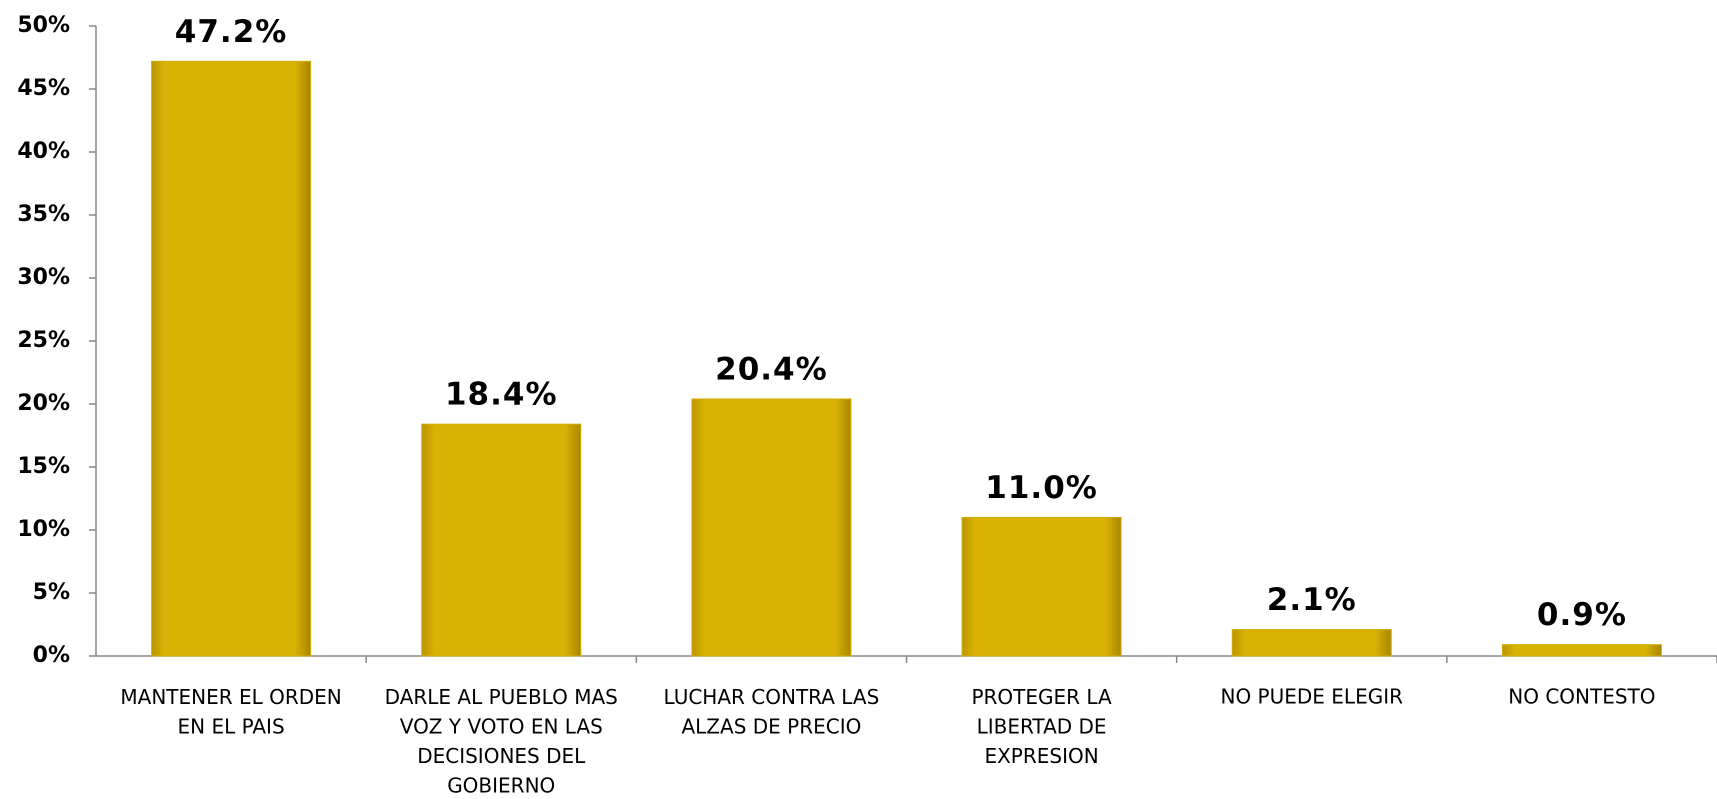 This screenshot has height=799, width=1717. Describe the element at coordinates (51, 655) in the screenshot. I see `y-tick-label: 0%` at that location.